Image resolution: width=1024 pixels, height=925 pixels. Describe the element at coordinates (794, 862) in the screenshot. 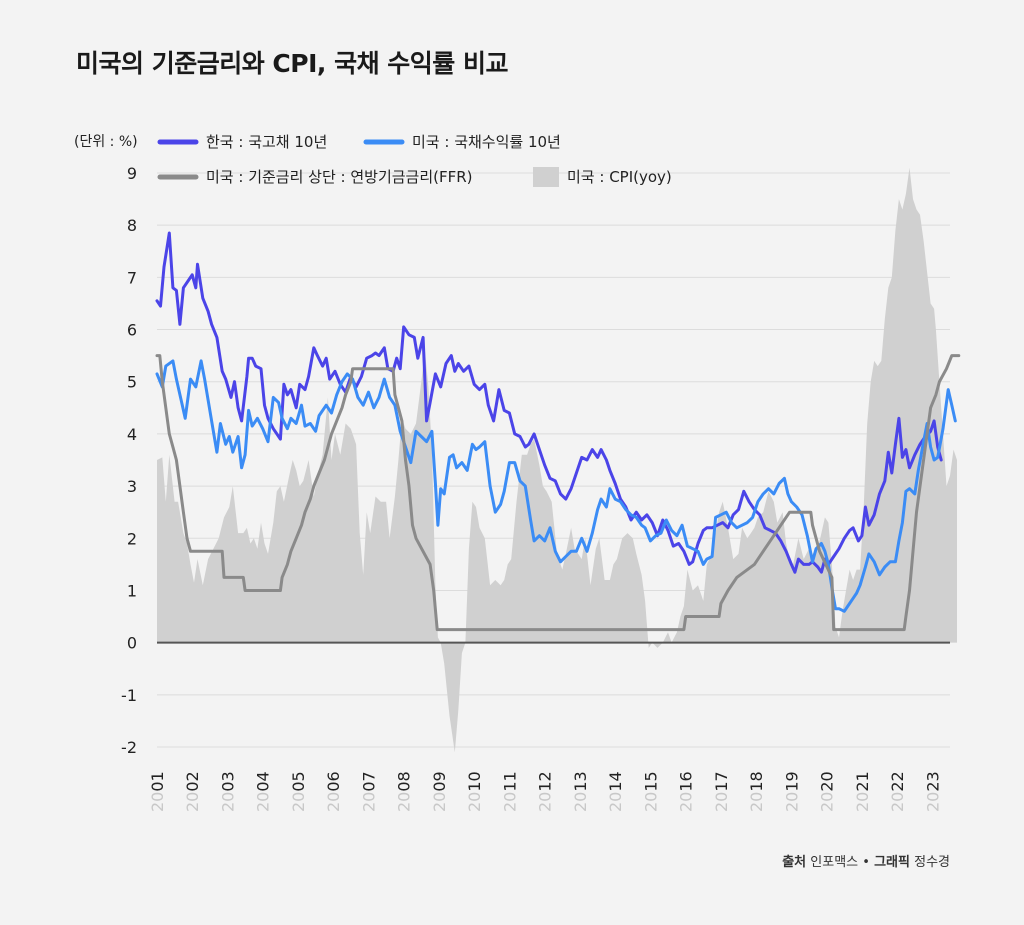

I see `source-label: 출처` at that location.